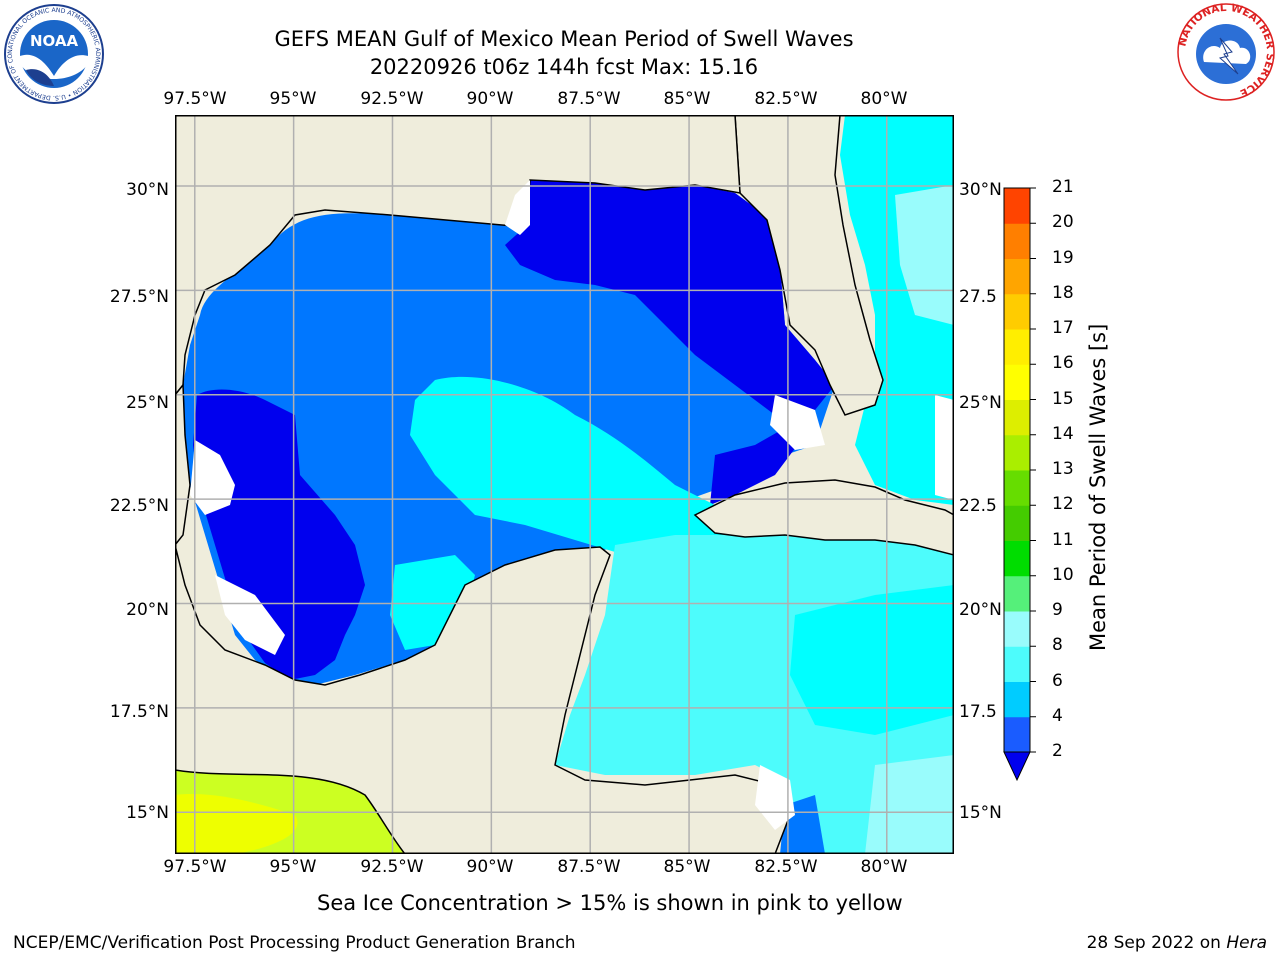 The image size is (1280, 960). Describe the element at coordinates (1063, 187) in the screenshot. I see `colorbar-tick-label: 21` at that location.